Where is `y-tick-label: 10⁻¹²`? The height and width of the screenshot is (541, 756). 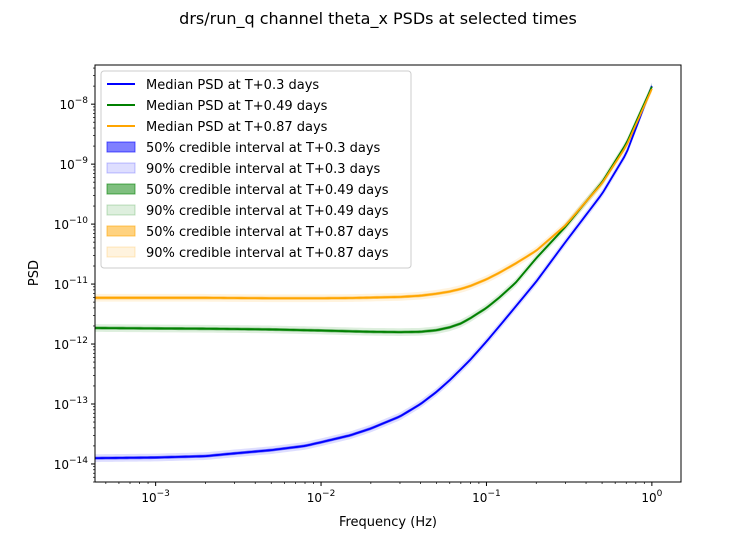 y-tick-label: 10⁻¹² is located at coordinates (71, 344).